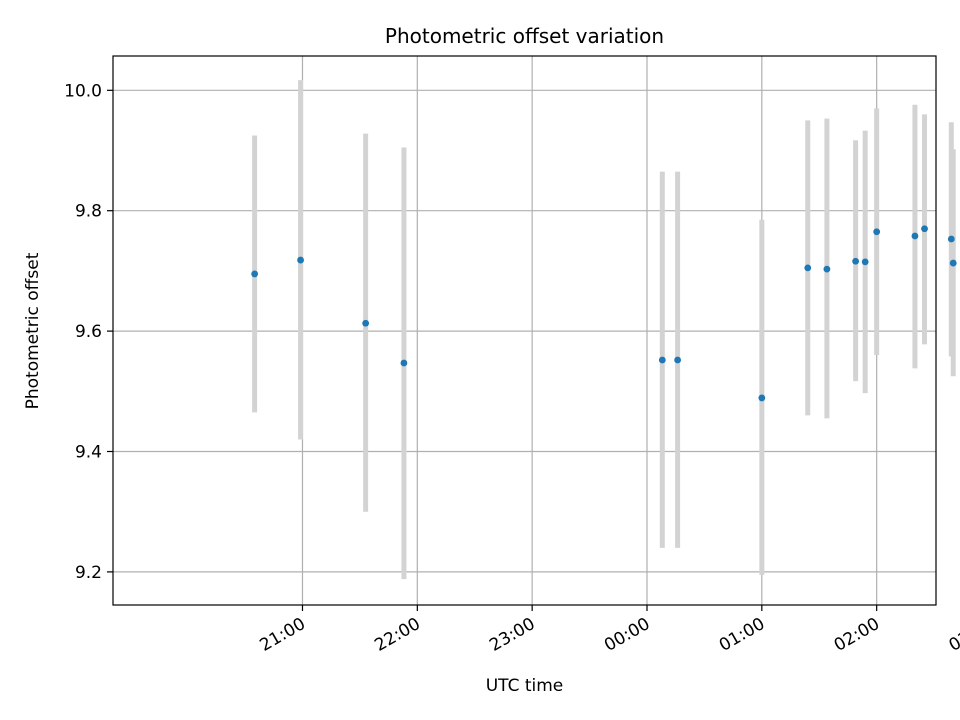 This screenshot has height=720, width=960. I want to click on y-axis-ticks: 9.2 9.4 9.6 9.8 10.0, so click(88, 332).